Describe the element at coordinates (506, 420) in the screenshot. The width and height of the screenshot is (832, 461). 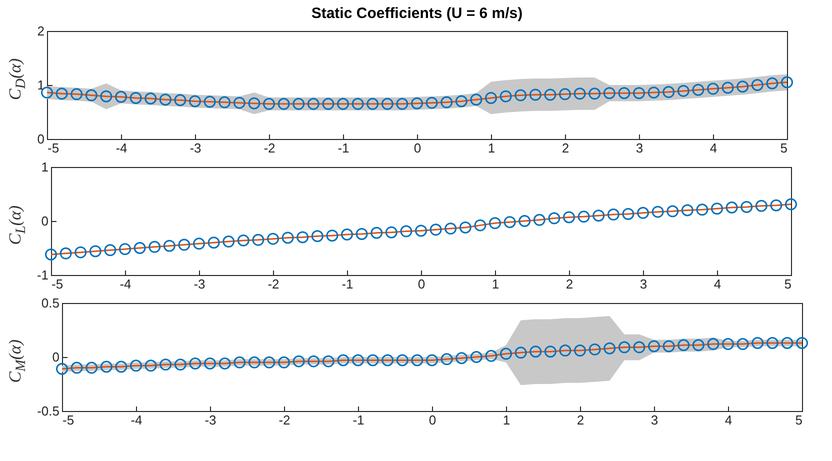
I see `x-tick-label: 1` at that location.